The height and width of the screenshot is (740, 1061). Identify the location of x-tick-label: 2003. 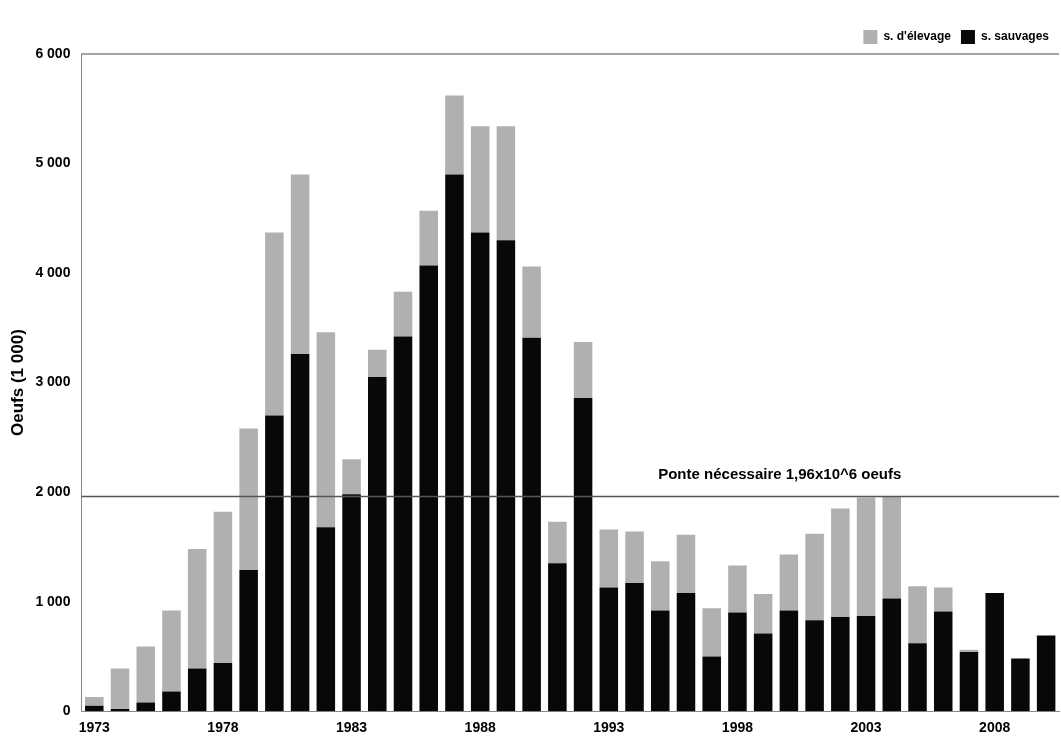
(866, 727).